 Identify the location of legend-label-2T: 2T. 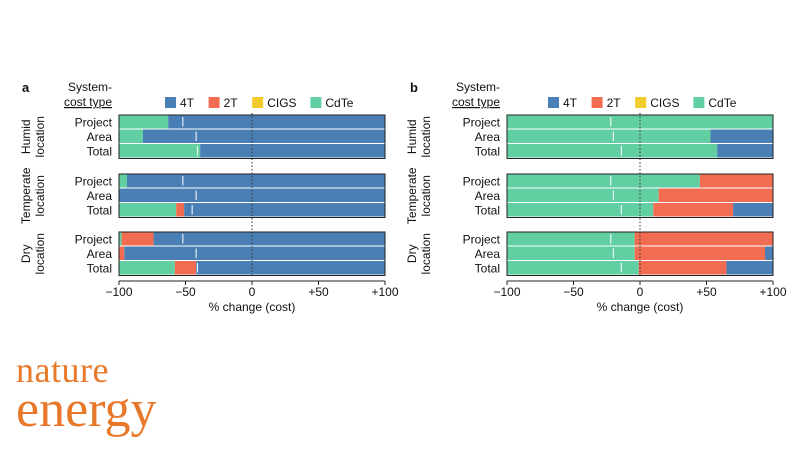
(231, 103).